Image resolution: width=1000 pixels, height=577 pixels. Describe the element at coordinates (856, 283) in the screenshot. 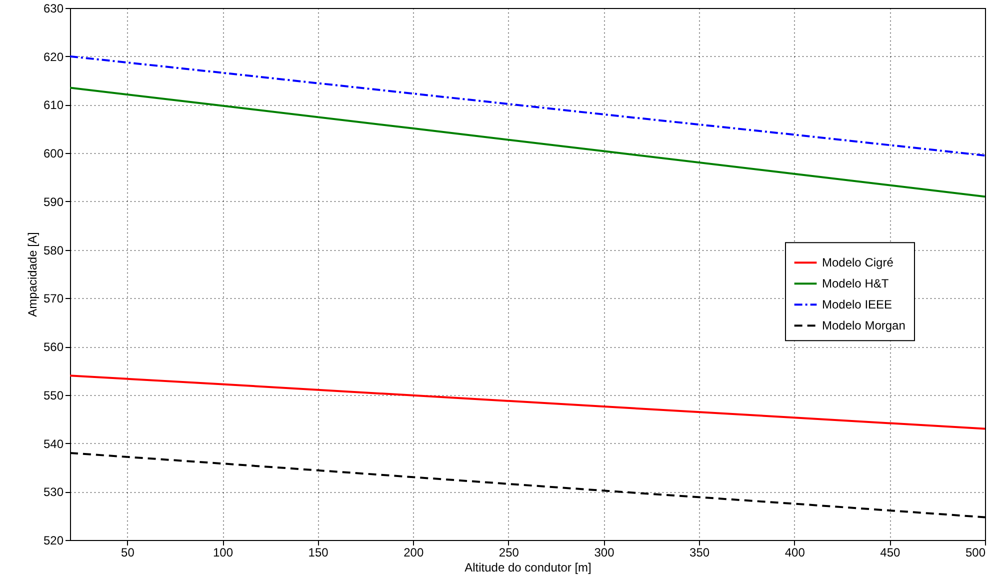

I see `legend-label: Modelo H&T` at that location.